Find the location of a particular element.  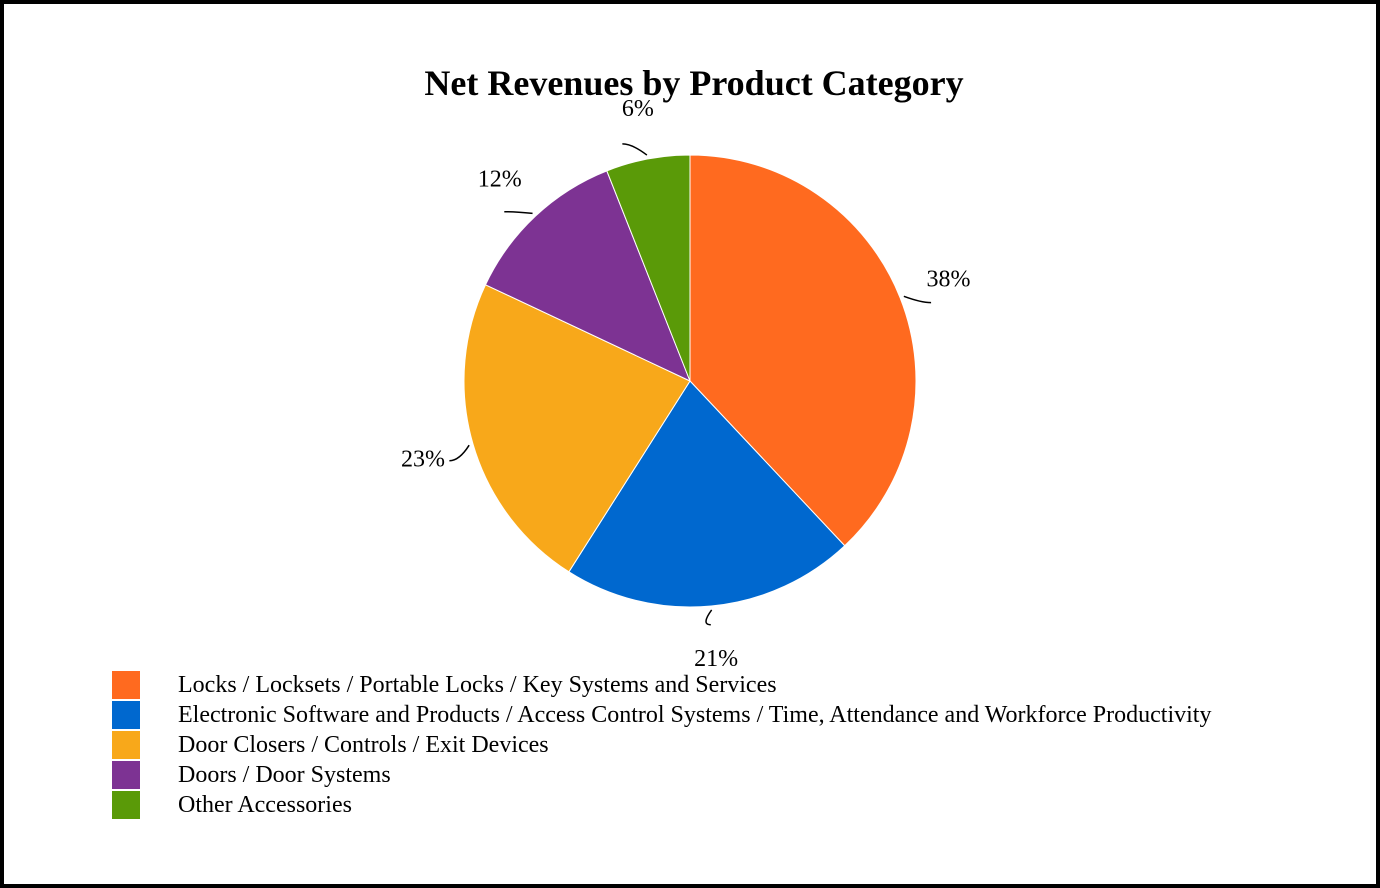

legend-item: Door Closers / Controls / Exit Devices is located at coordinates (661, 745).